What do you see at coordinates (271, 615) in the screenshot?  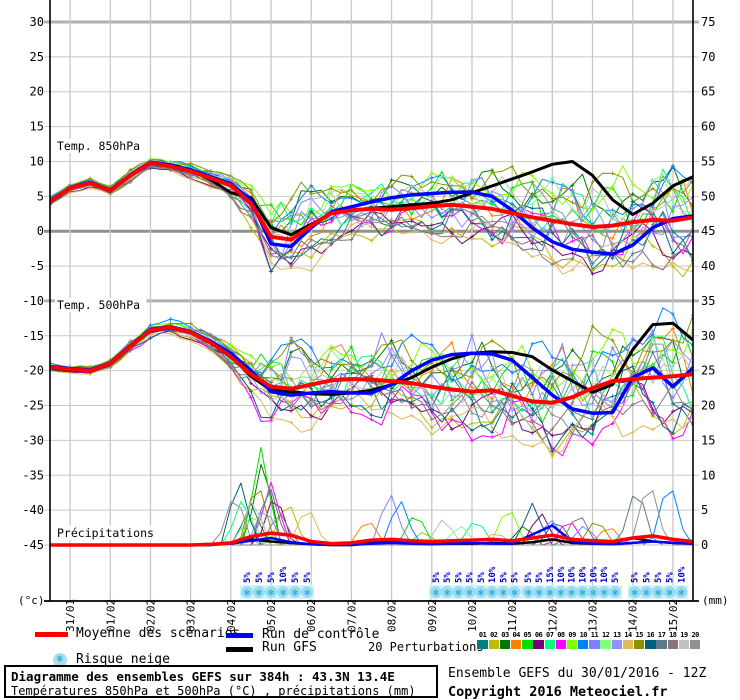 I see `svg-text: 05/02` at bounding box center [271, 615].